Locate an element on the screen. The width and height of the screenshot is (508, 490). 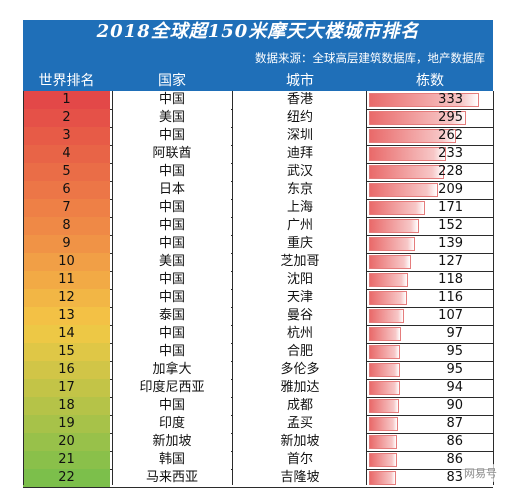
rank-cell: 4 is located at coordinates (66, 154).